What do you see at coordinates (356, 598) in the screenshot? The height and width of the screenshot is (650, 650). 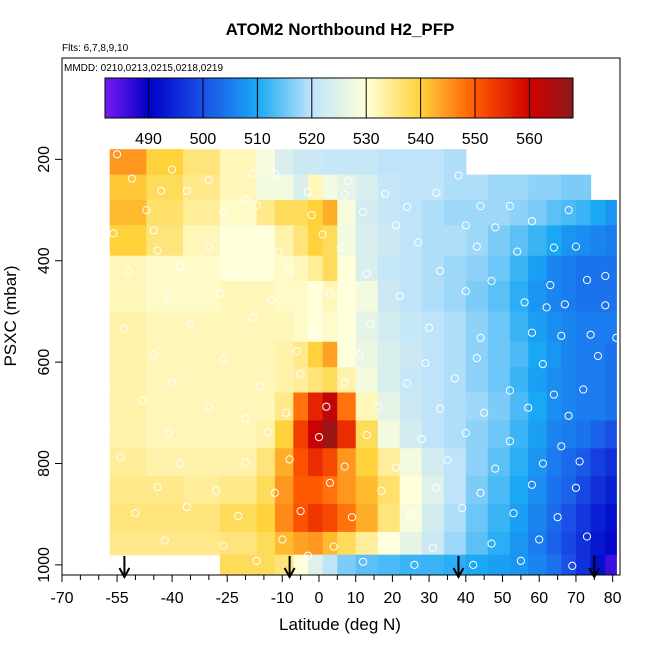 I see `x-tick-label: 10` at bounding box center [356, 598].